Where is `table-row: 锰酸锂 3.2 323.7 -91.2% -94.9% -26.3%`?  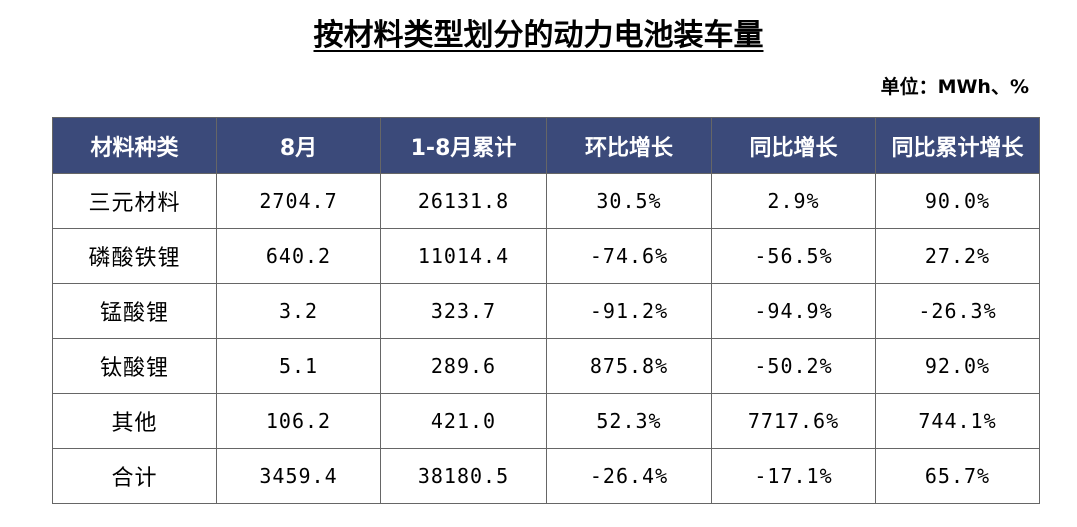
table-row: 锰酸锂 3.2 323.7 -91.2% -94.9% -26.3% is located at coordinates (546, 311).